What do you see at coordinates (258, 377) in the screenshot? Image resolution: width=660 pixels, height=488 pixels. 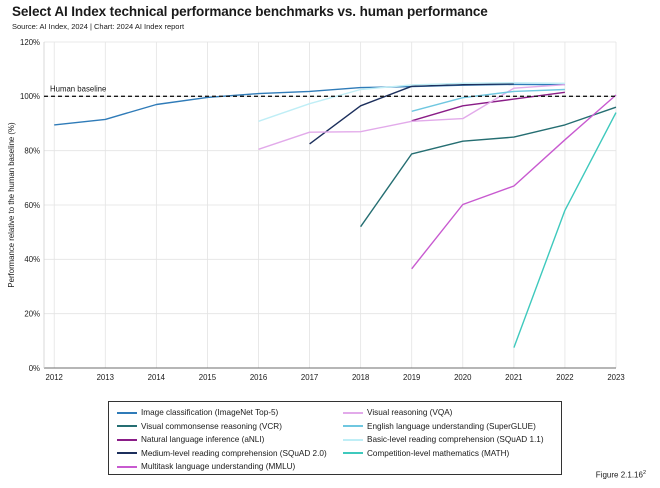 I see `x-tick-label: 2016` at bounding box center [258, 377].